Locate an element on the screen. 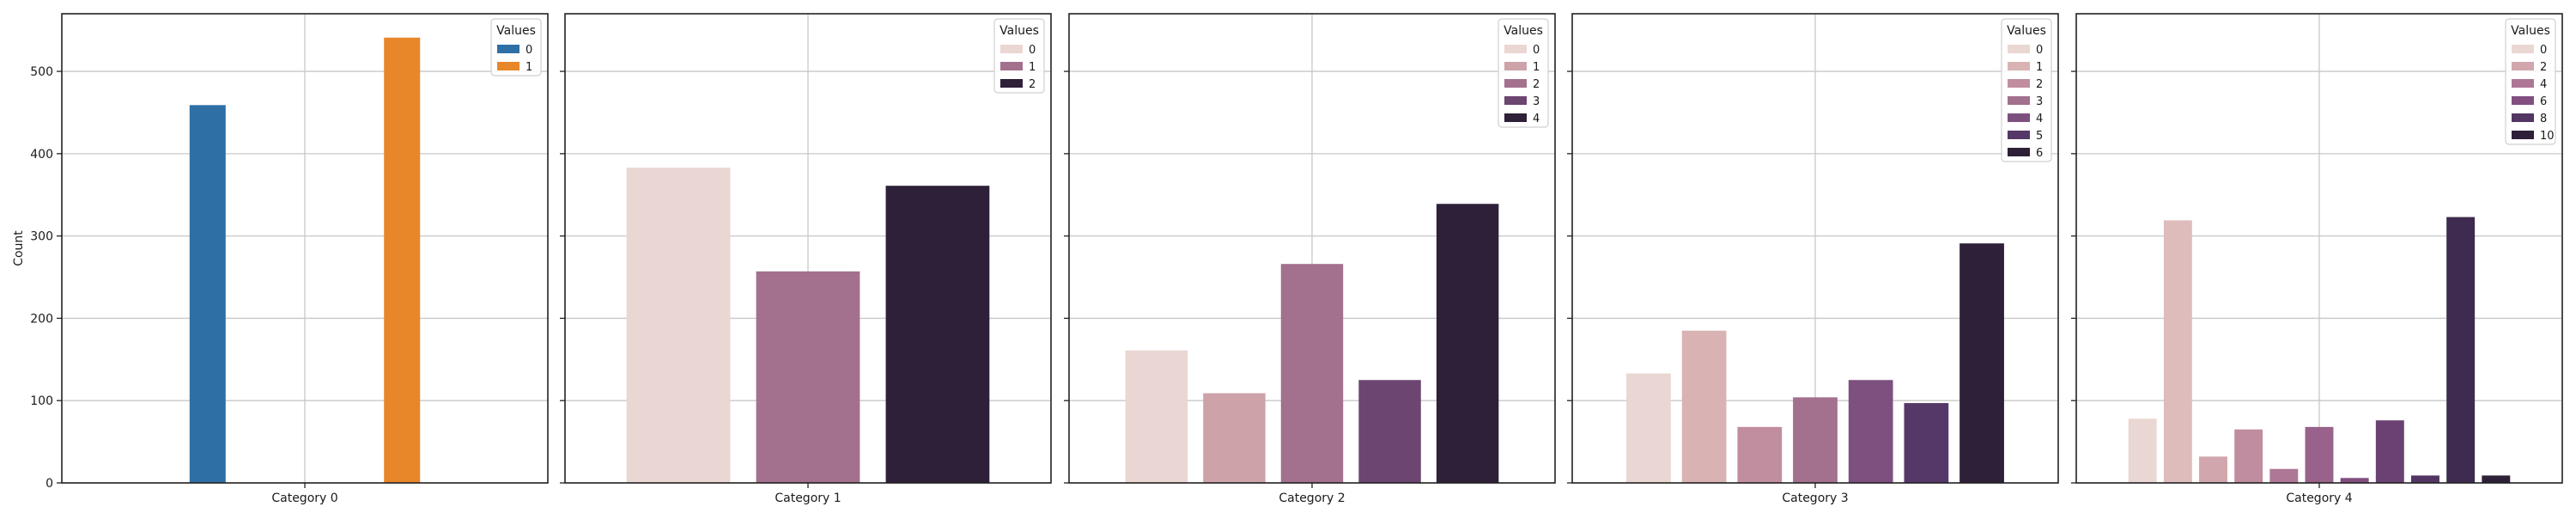  legend: Values 0 1 2 is located at coordinates (1019, 56).